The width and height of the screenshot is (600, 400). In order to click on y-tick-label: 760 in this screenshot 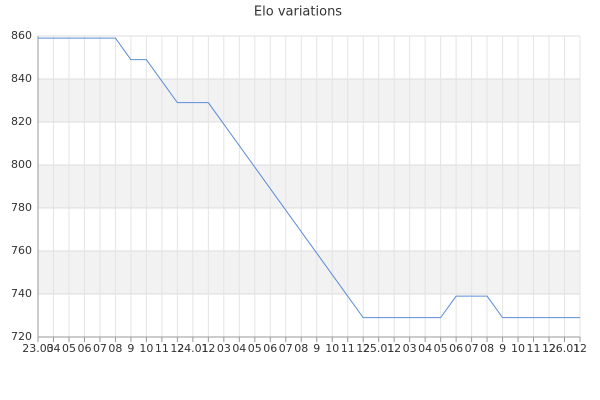, I will do `click(21, 250)`.